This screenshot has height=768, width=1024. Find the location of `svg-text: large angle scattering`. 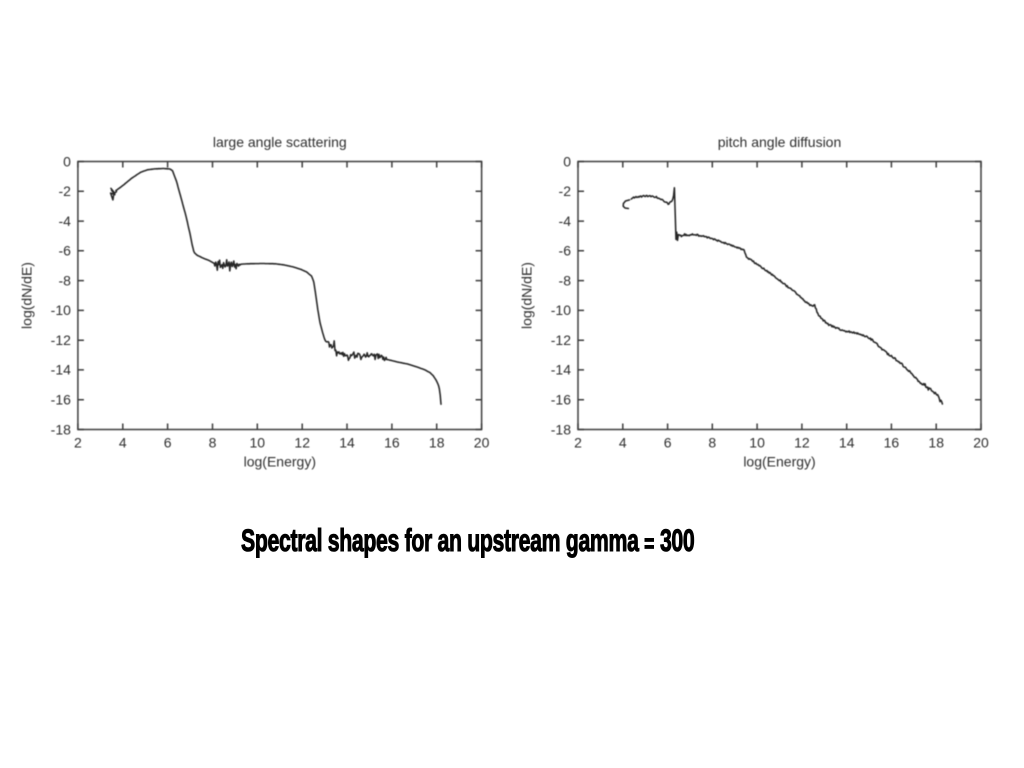

svg-text: large angle scattering is located at coordinates (280, 142).